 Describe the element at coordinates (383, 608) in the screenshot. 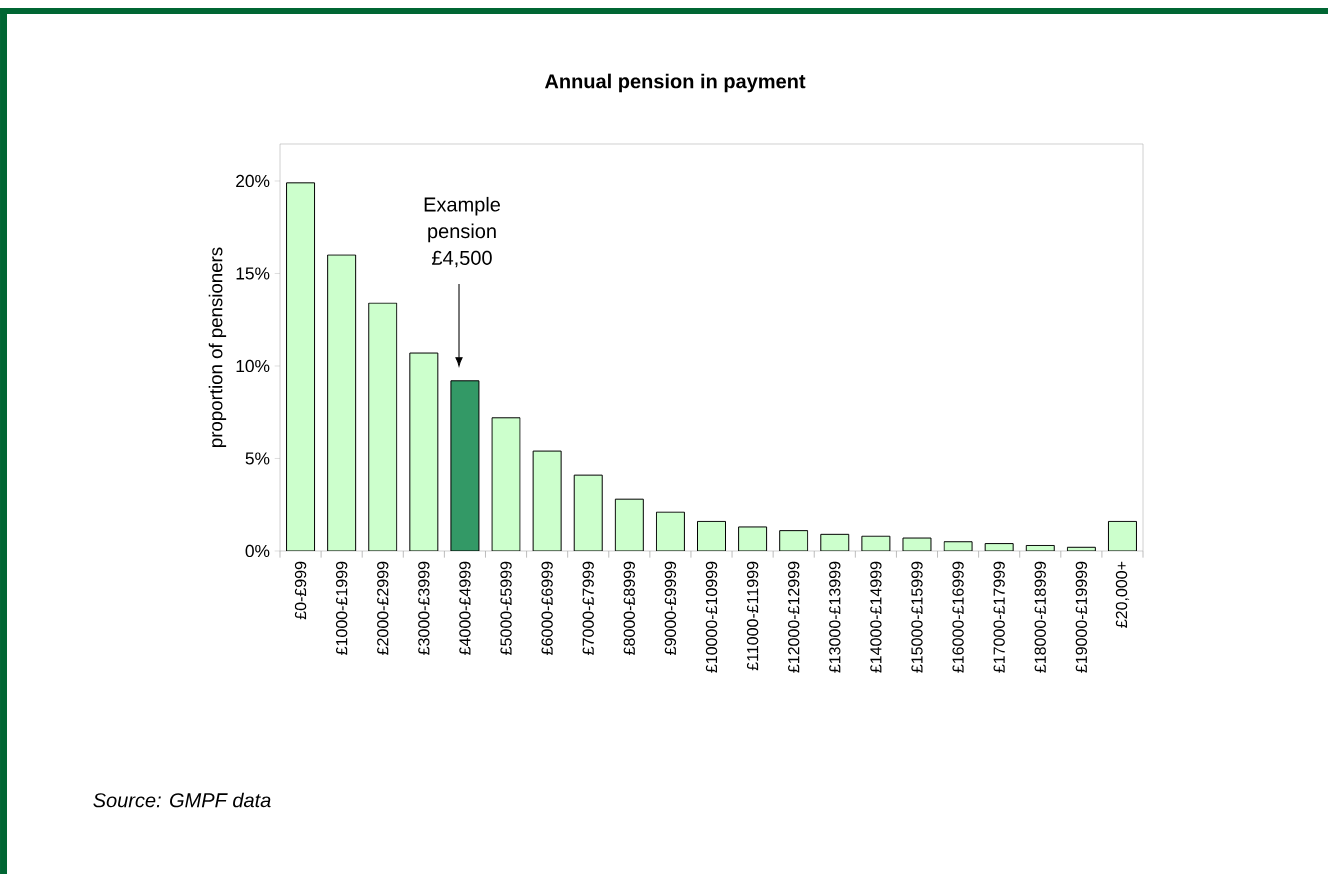

I see `x-tick-label: £2000-£2999` at that location.